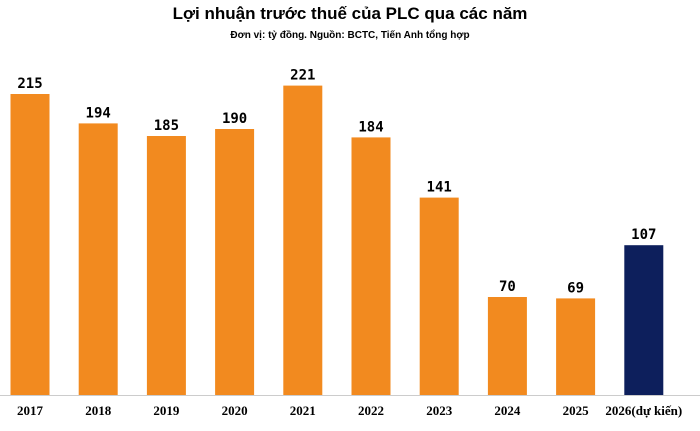 This screenshot has width=700, height=431. Describe the element at coordinates (98, 259) in the screenshot. I see `bar-2018` at that location.